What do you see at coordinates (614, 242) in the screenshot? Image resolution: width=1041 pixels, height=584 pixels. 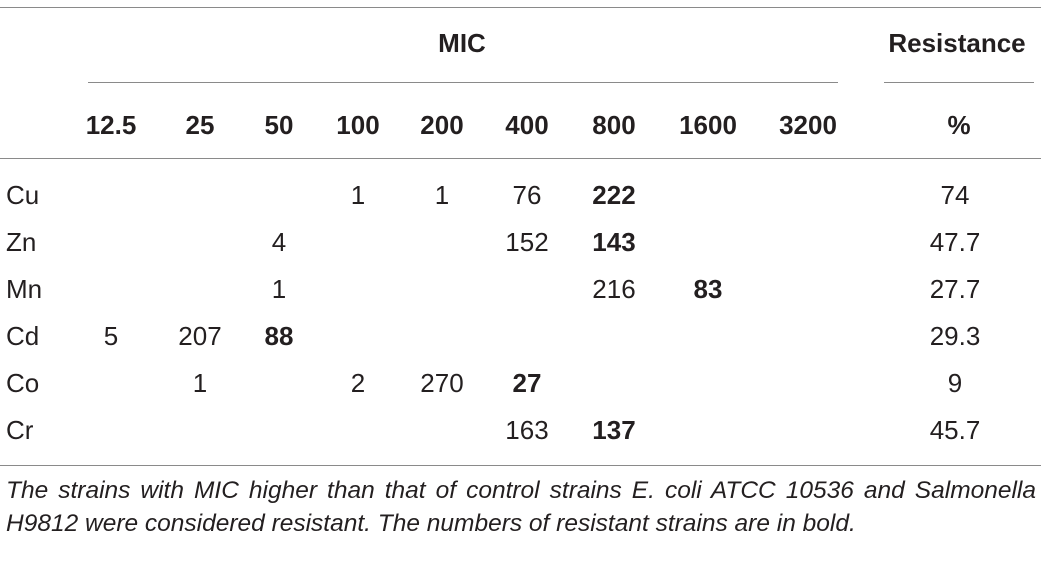 I see `resistant-count-cell: 143` at bounding box center [614, 242].